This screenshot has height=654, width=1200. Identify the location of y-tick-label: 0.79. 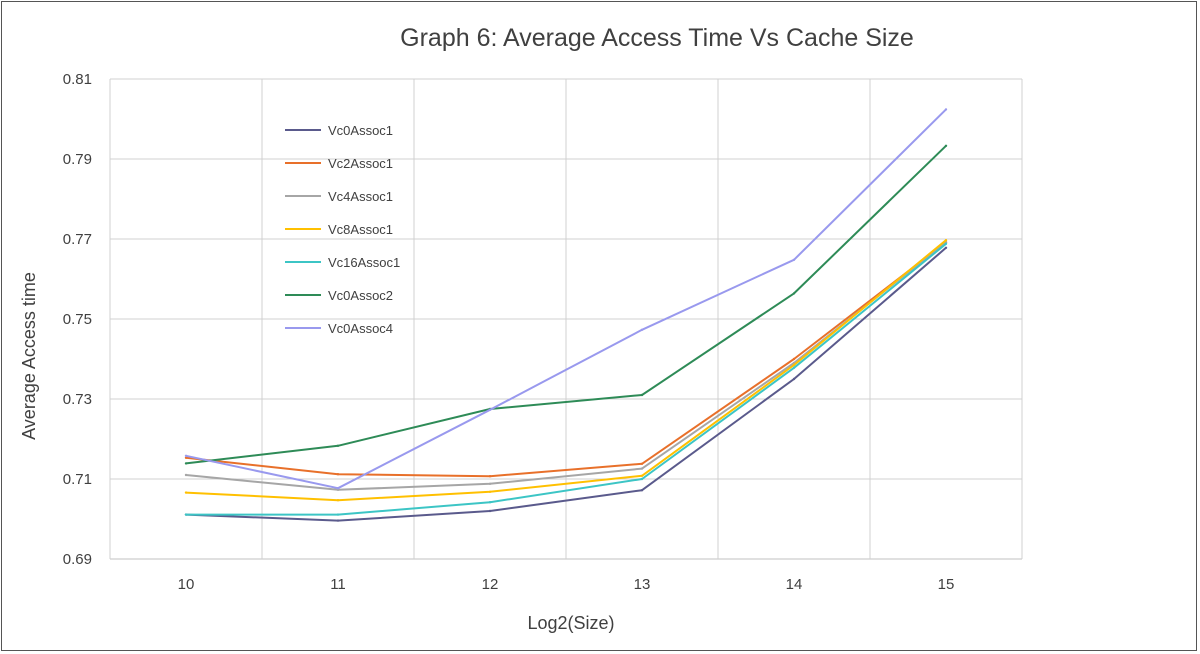
(77, 159).